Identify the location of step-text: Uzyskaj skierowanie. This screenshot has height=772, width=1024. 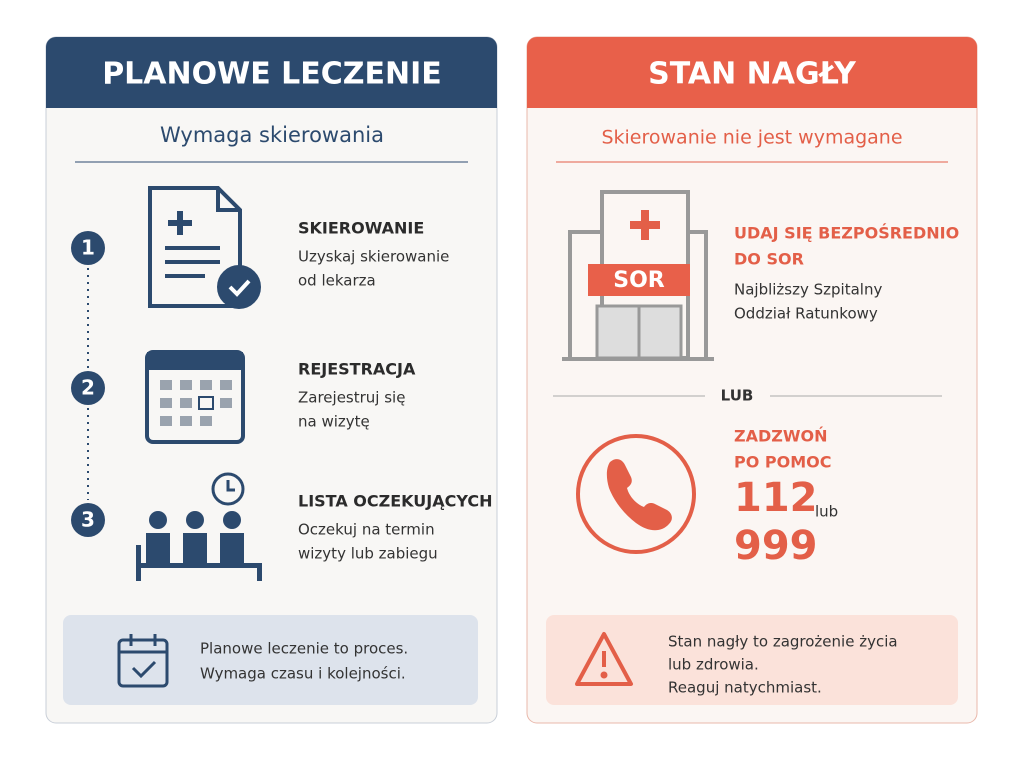
(373, 257).